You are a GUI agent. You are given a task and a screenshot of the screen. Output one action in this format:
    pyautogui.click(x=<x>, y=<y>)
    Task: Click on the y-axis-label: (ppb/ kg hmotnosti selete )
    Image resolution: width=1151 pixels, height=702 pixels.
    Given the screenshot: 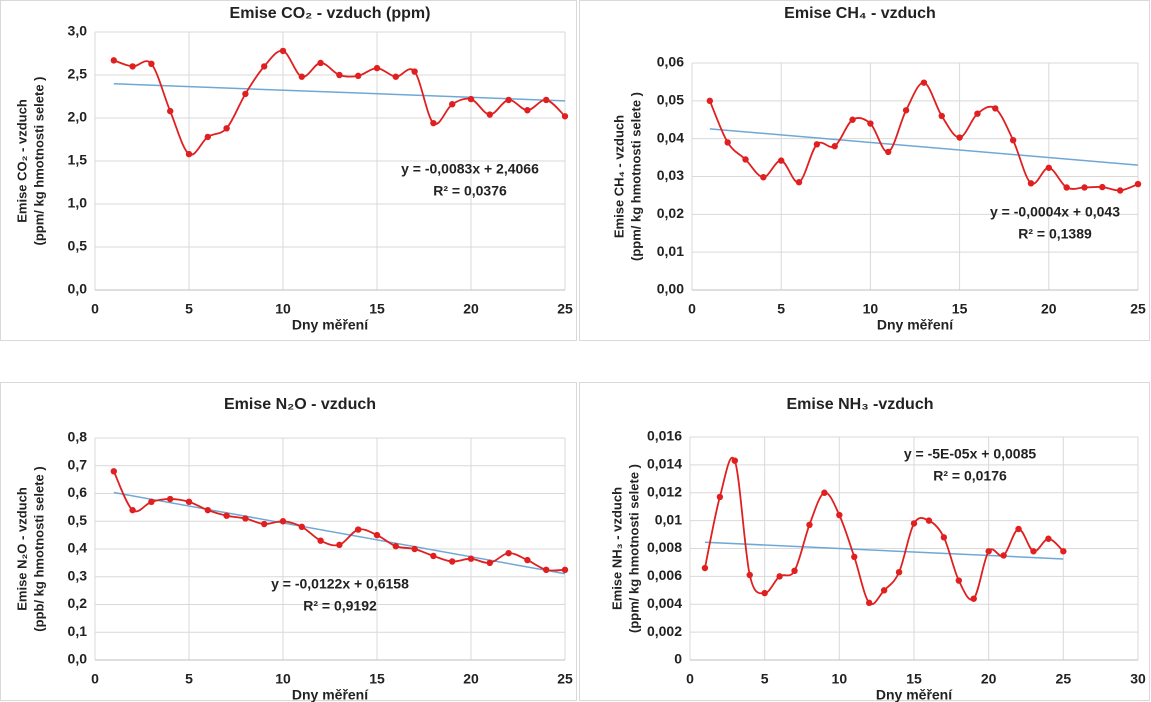 What is the action you would take?
    pyautogui.click(x=38, y=548)
    